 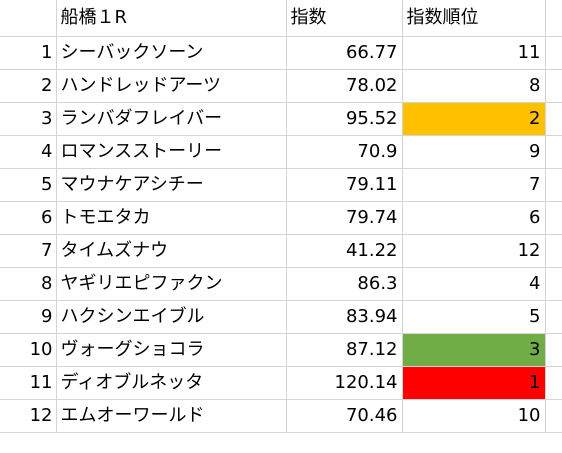 What do you see at coordinates (344, 53) in the screenshot?
I see `index-value-cell: 66.77` at bounding box center [344, 53].